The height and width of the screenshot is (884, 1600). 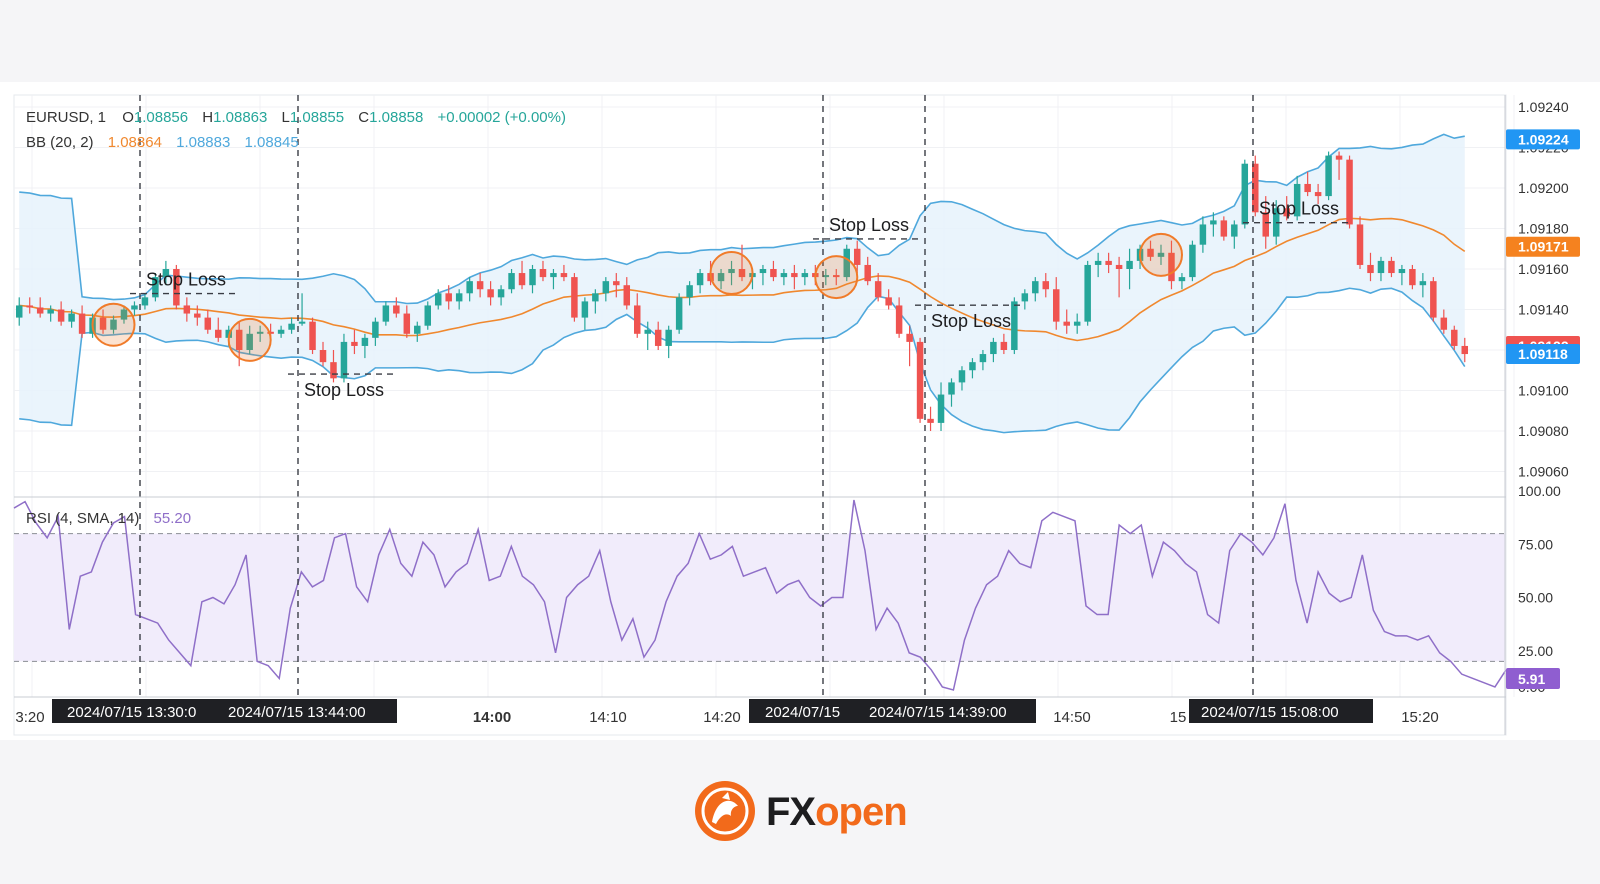 What do you see at coordinates (108, 518) in the screenshot?
I see `rsi-legend: RSI (4, SMA, 14) 55.20` at bounding box center [108, 518].